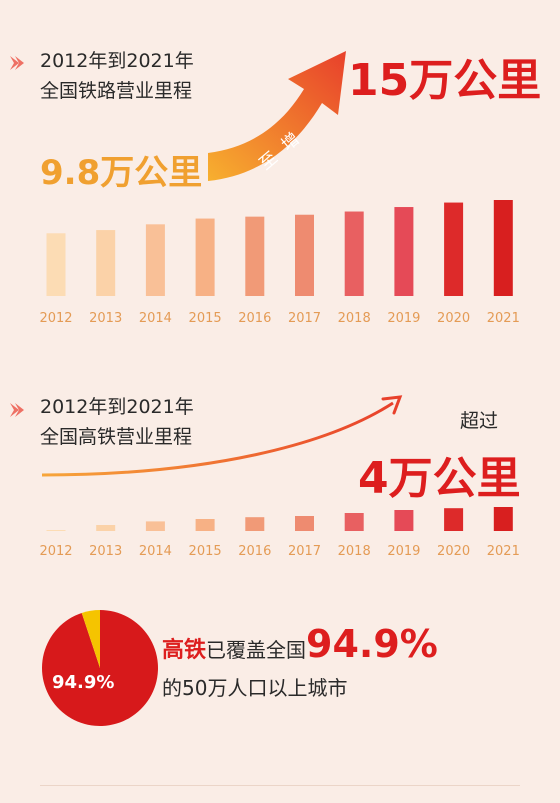 This screenshot has height=803, width=560. What do you see at coordinates (116, 437) in the screenshot?
I see `section2-title-line2: 全国高铁营业里程` at bounding box center [116, 437].